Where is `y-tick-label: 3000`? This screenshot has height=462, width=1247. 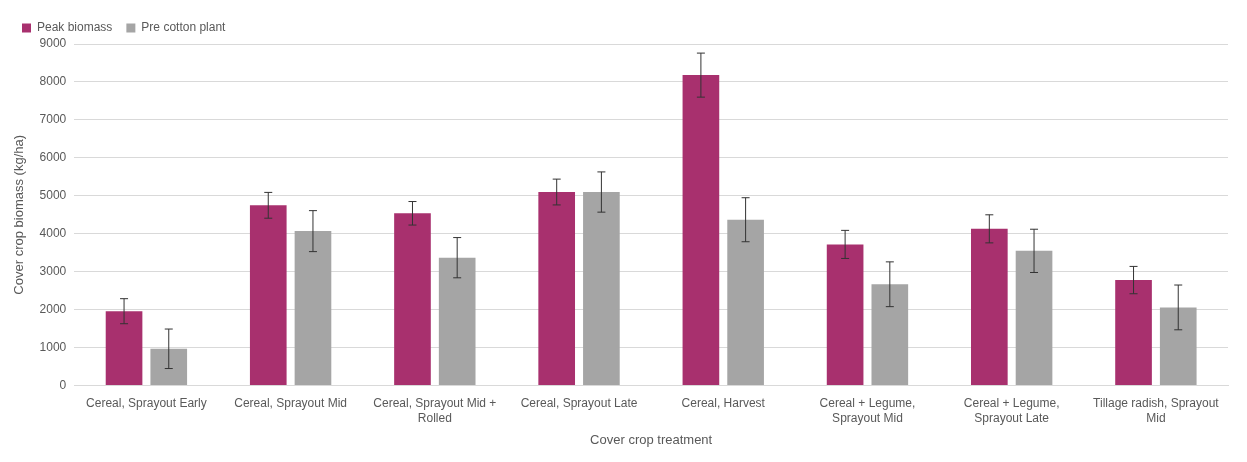 y-tick-label: 3000 is located at coordinates (53, 271).